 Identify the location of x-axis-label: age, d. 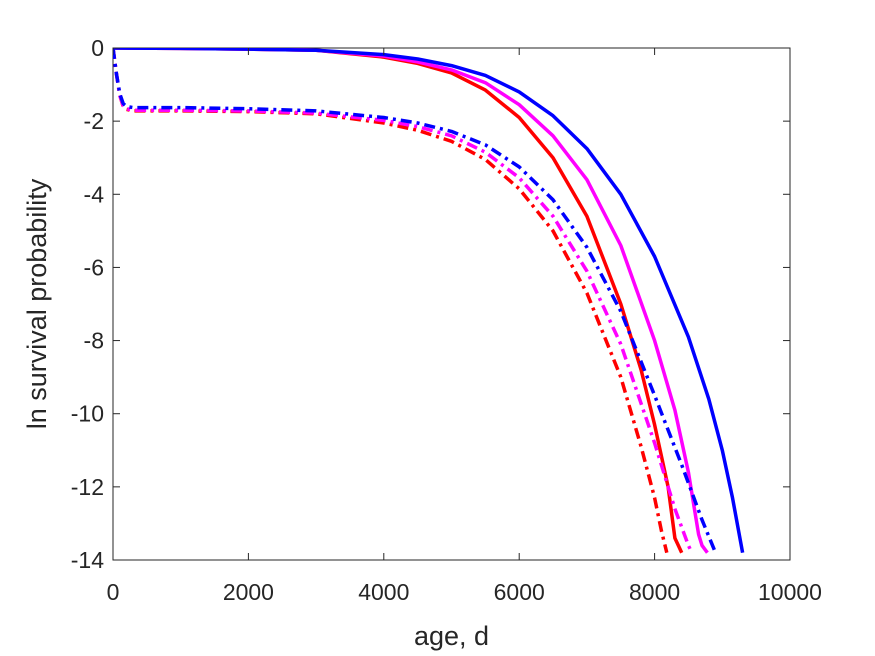
(451, 636).